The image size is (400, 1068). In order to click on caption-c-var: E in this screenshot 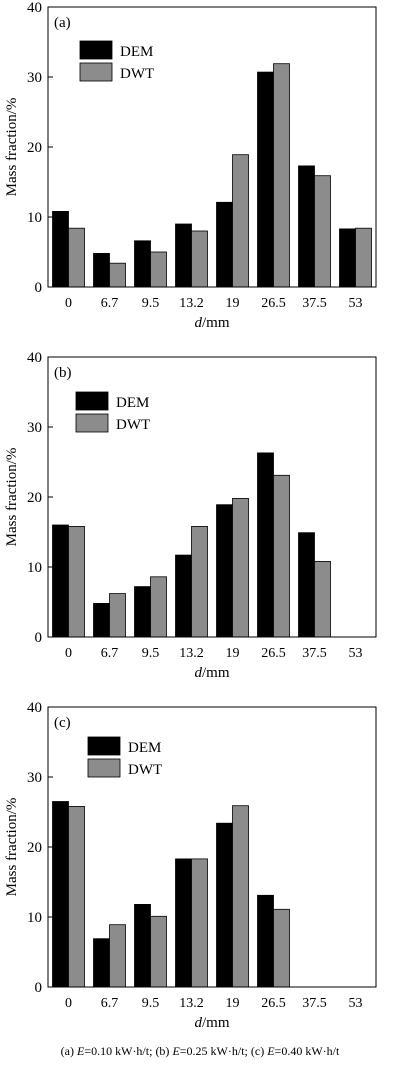, I will do `click(271, 1051)`.